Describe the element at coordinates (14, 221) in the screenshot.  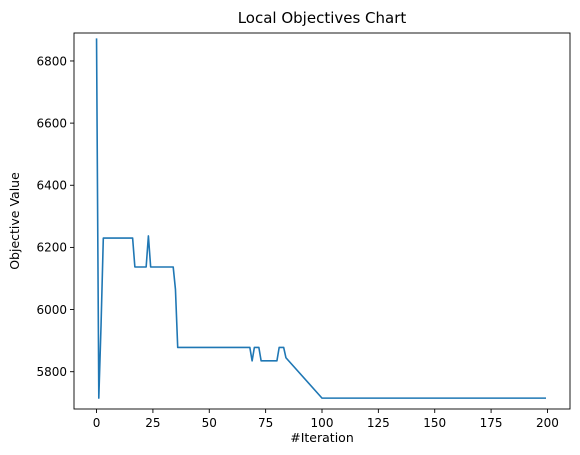
I see `y-axis-title: Objective Value` at that location.